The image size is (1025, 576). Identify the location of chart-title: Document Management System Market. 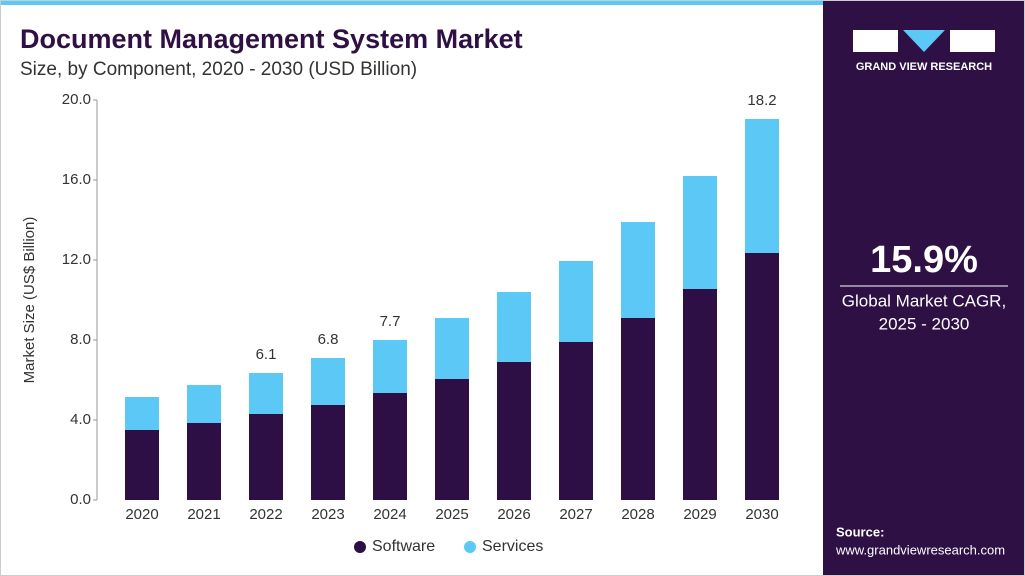
(271, 39).